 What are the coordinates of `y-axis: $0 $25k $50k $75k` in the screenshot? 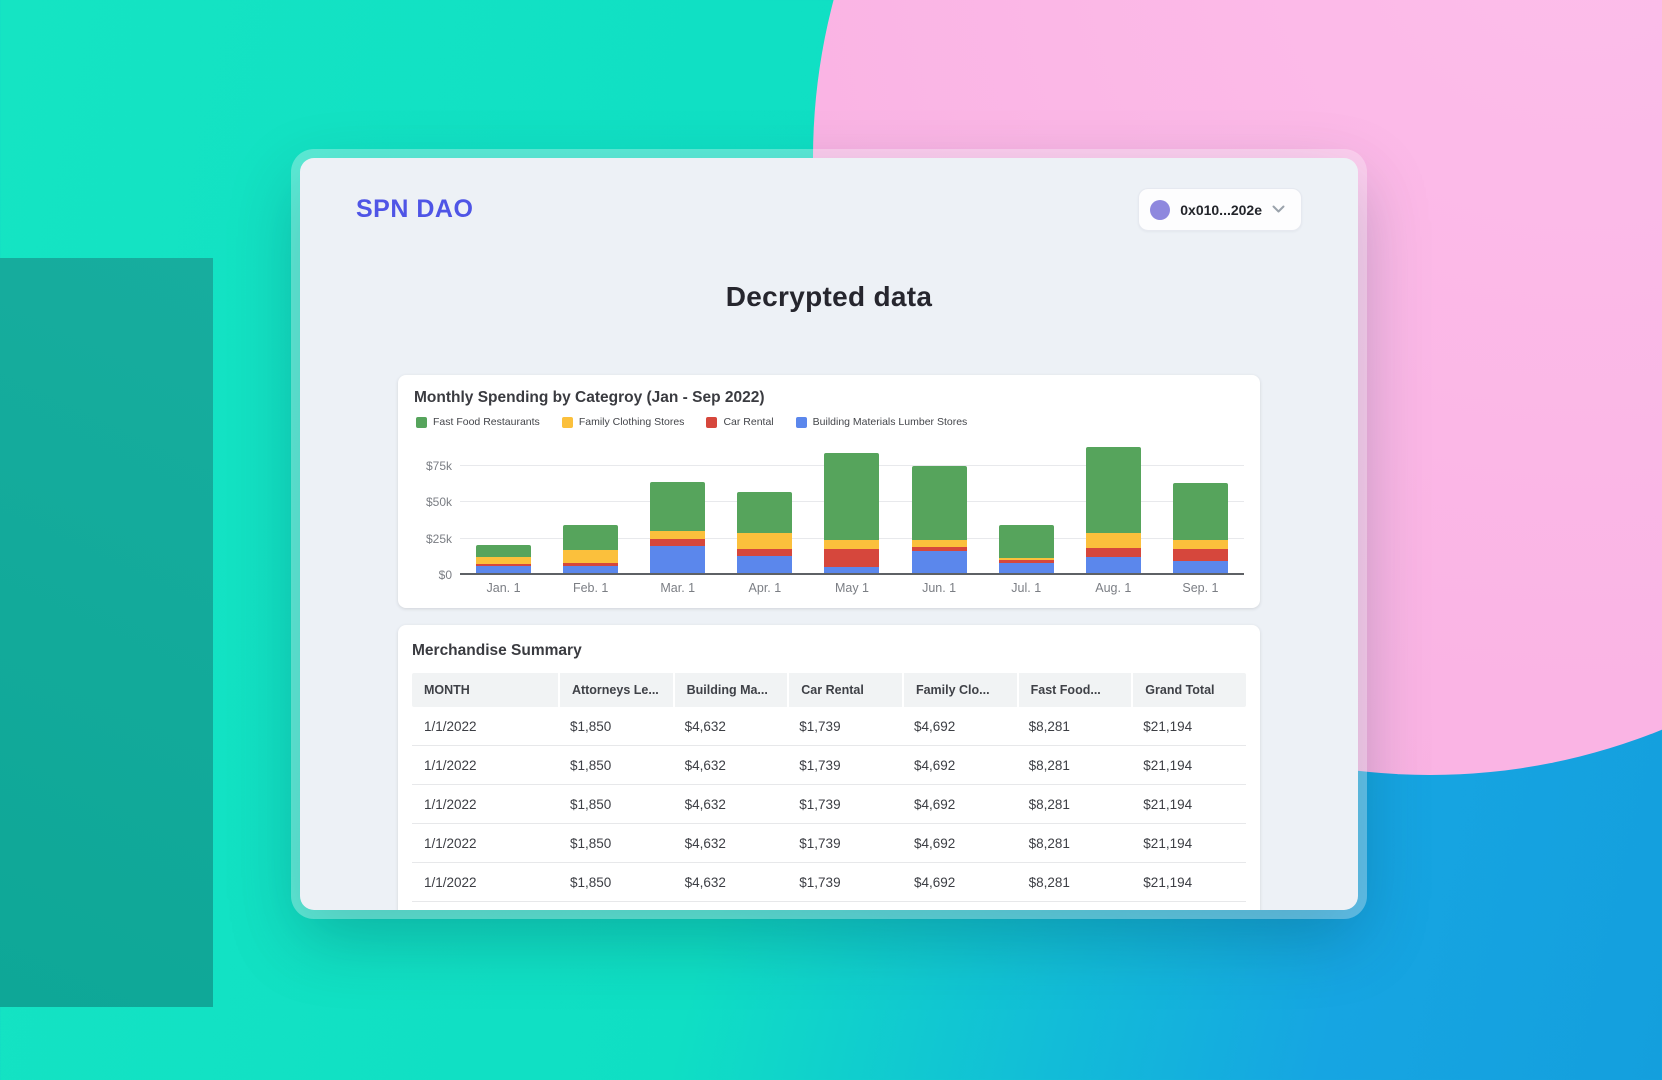 It's located at (437, 510).